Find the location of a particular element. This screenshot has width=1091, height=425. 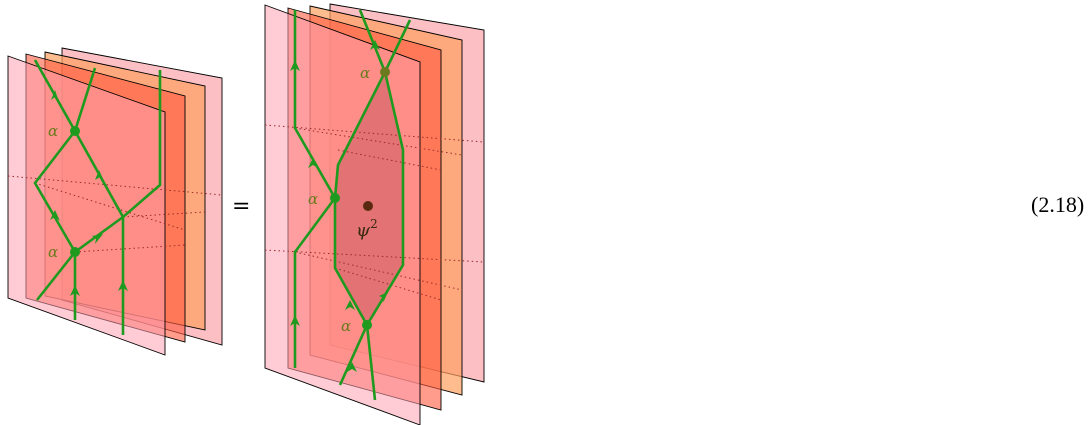

bulk-region is located at coordinates (369, 198).